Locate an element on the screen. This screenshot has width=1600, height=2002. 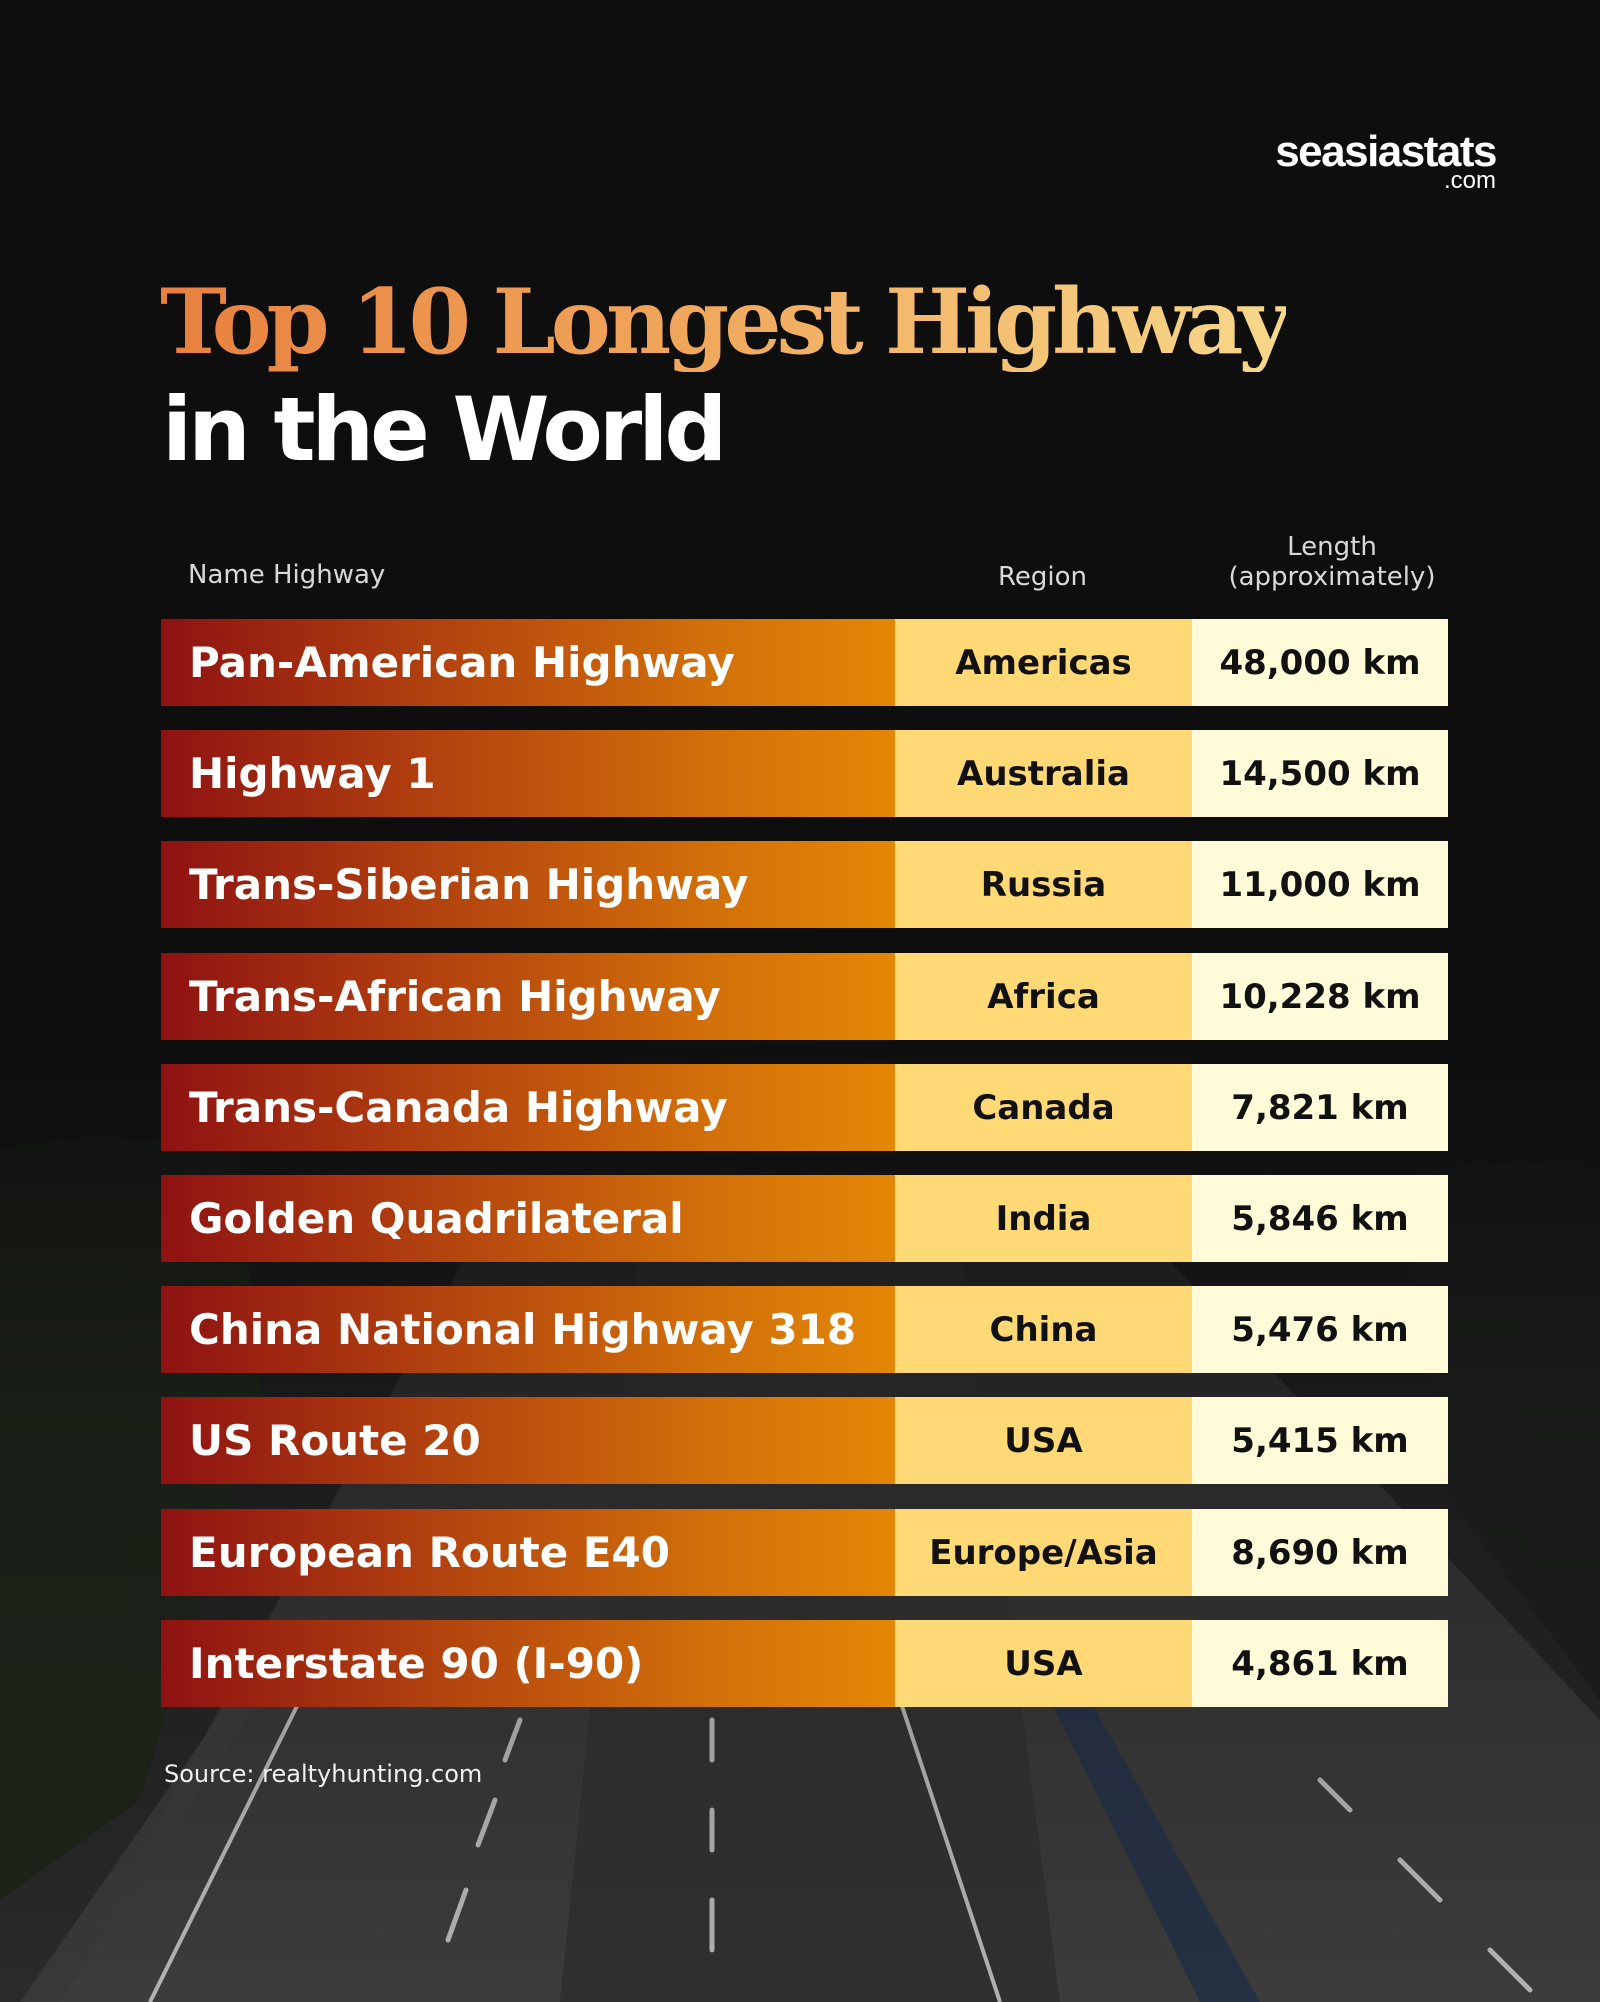
highway-length: 11,000 km is located at coordinates (1320, 884).